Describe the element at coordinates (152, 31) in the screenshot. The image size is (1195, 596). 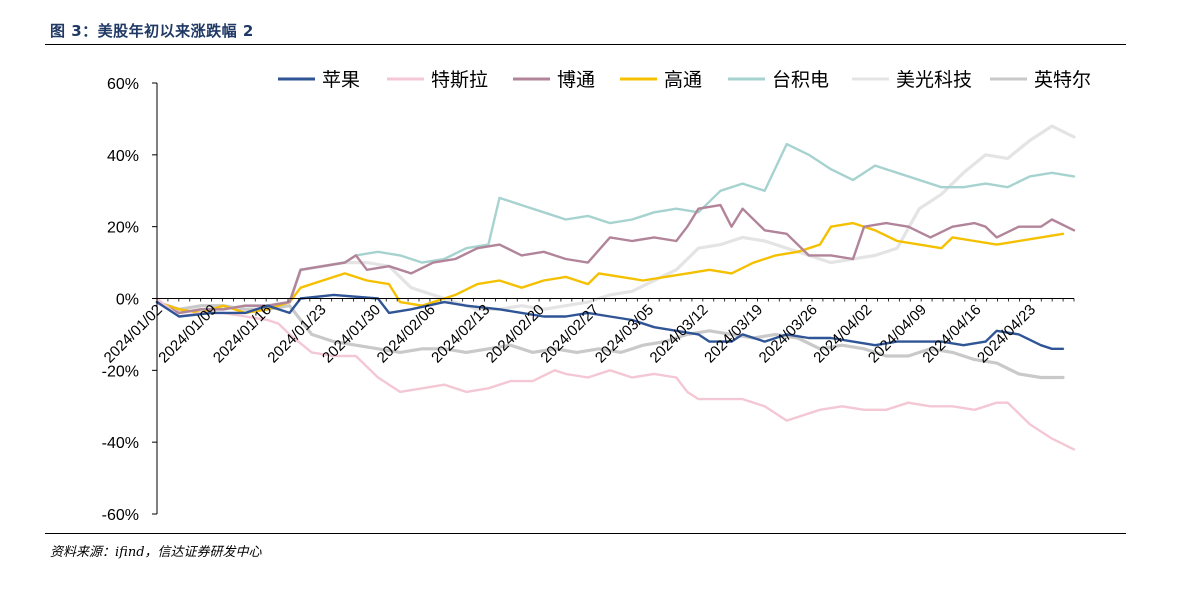
I see `figure-title: 图 3：美股年初以来涨跌幅 2` at that location.